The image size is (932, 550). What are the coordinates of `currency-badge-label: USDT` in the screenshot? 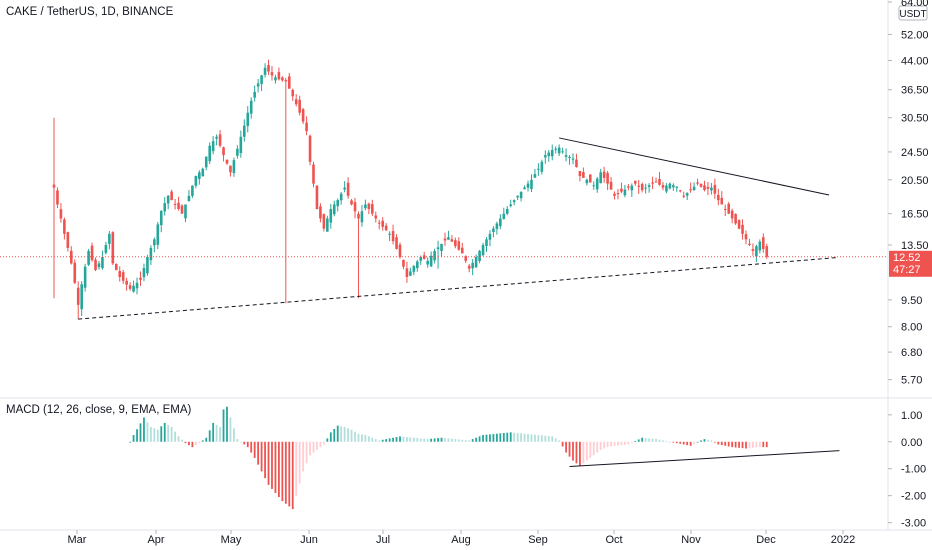 It's located at (912, 14).